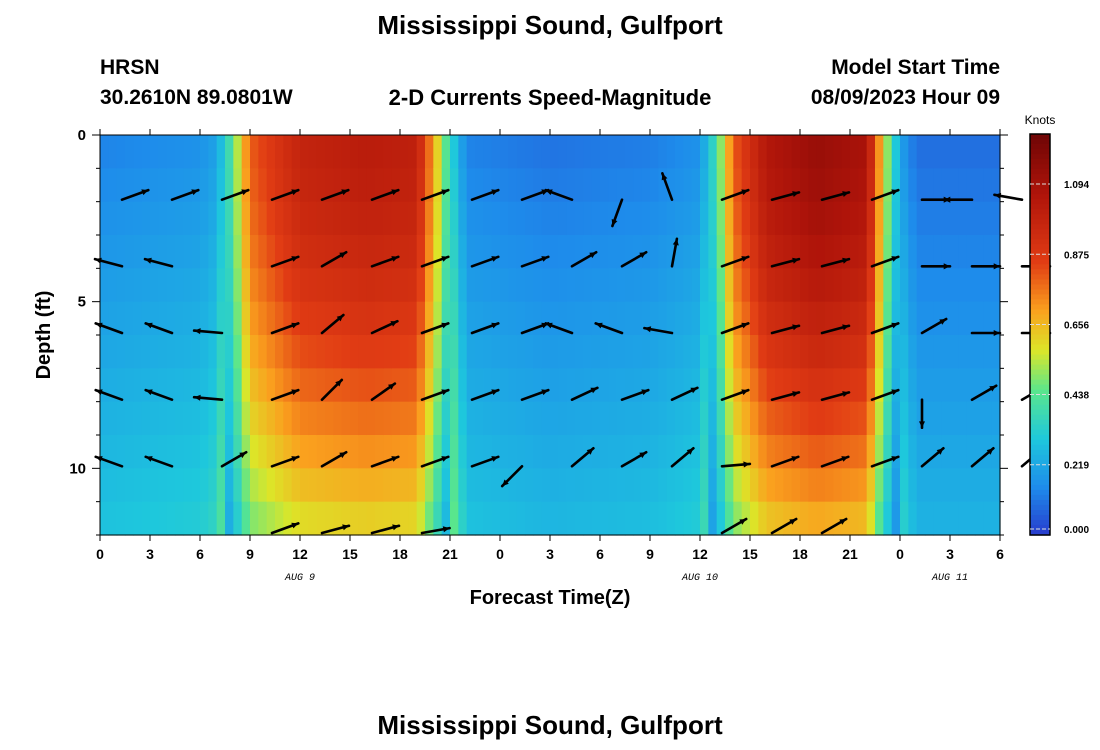  What do you see at coordinates (600, 554) in the screenshot?
I see `x-tick-label: 6` at bounding box center [600, 554].